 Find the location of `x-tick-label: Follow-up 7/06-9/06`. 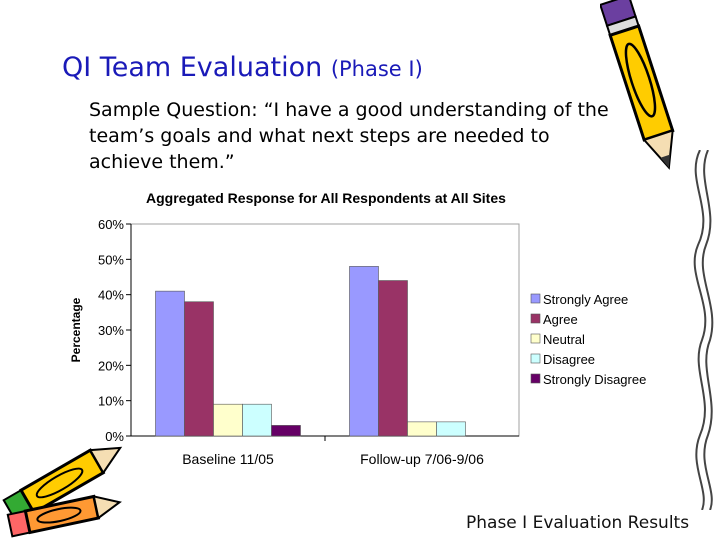

x-tick-label: Follow-up 7/06-9/06 is located at coordinates (422, 459).